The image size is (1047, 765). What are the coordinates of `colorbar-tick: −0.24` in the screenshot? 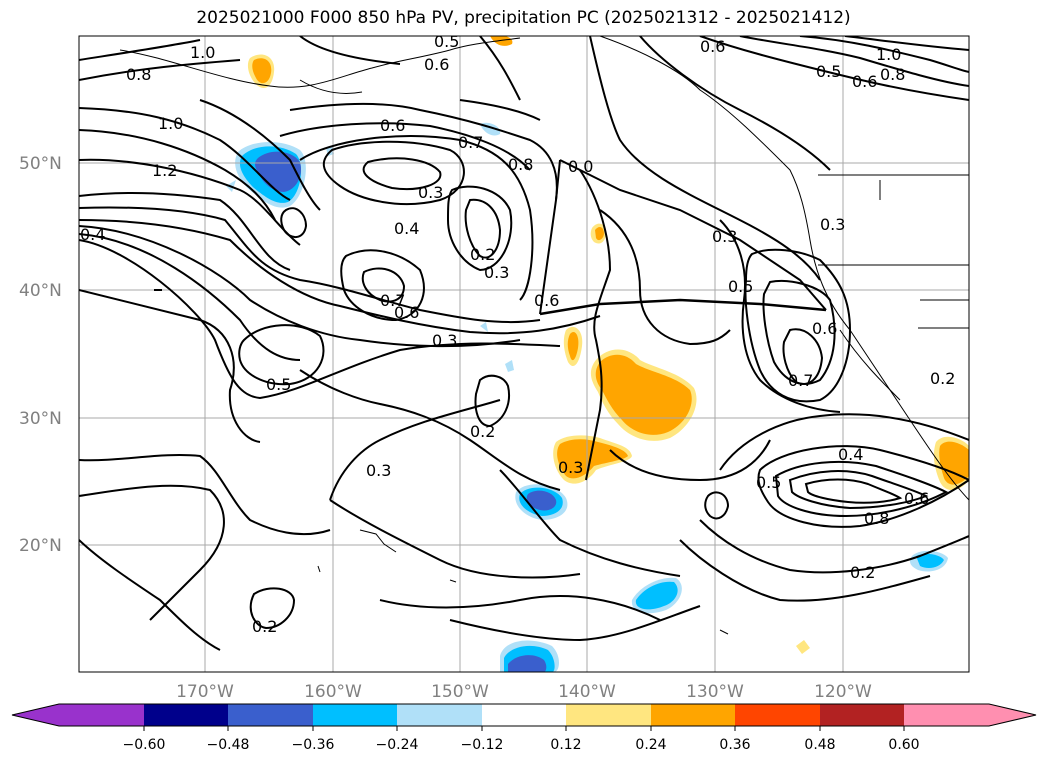 It's located at (397, 745).